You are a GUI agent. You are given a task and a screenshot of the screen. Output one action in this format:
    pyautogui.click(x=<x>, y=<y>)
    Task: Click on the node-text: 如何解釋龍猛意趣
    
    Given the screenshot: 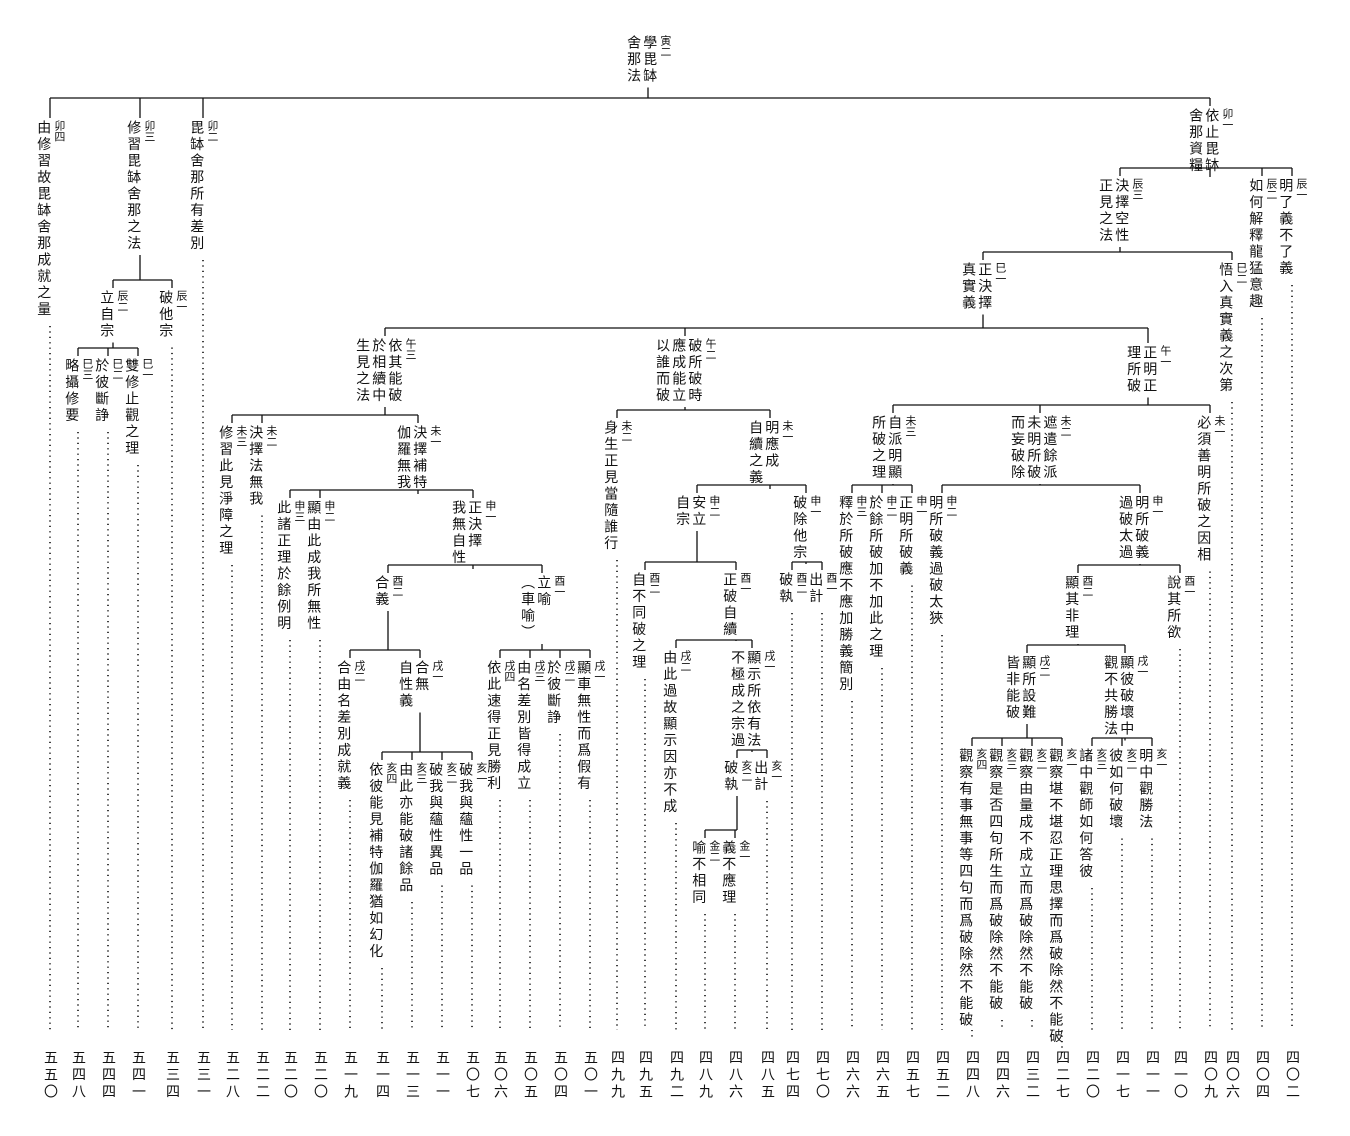 What is the action you would take?
    pyautogui.click(x=1255, y=244)
    